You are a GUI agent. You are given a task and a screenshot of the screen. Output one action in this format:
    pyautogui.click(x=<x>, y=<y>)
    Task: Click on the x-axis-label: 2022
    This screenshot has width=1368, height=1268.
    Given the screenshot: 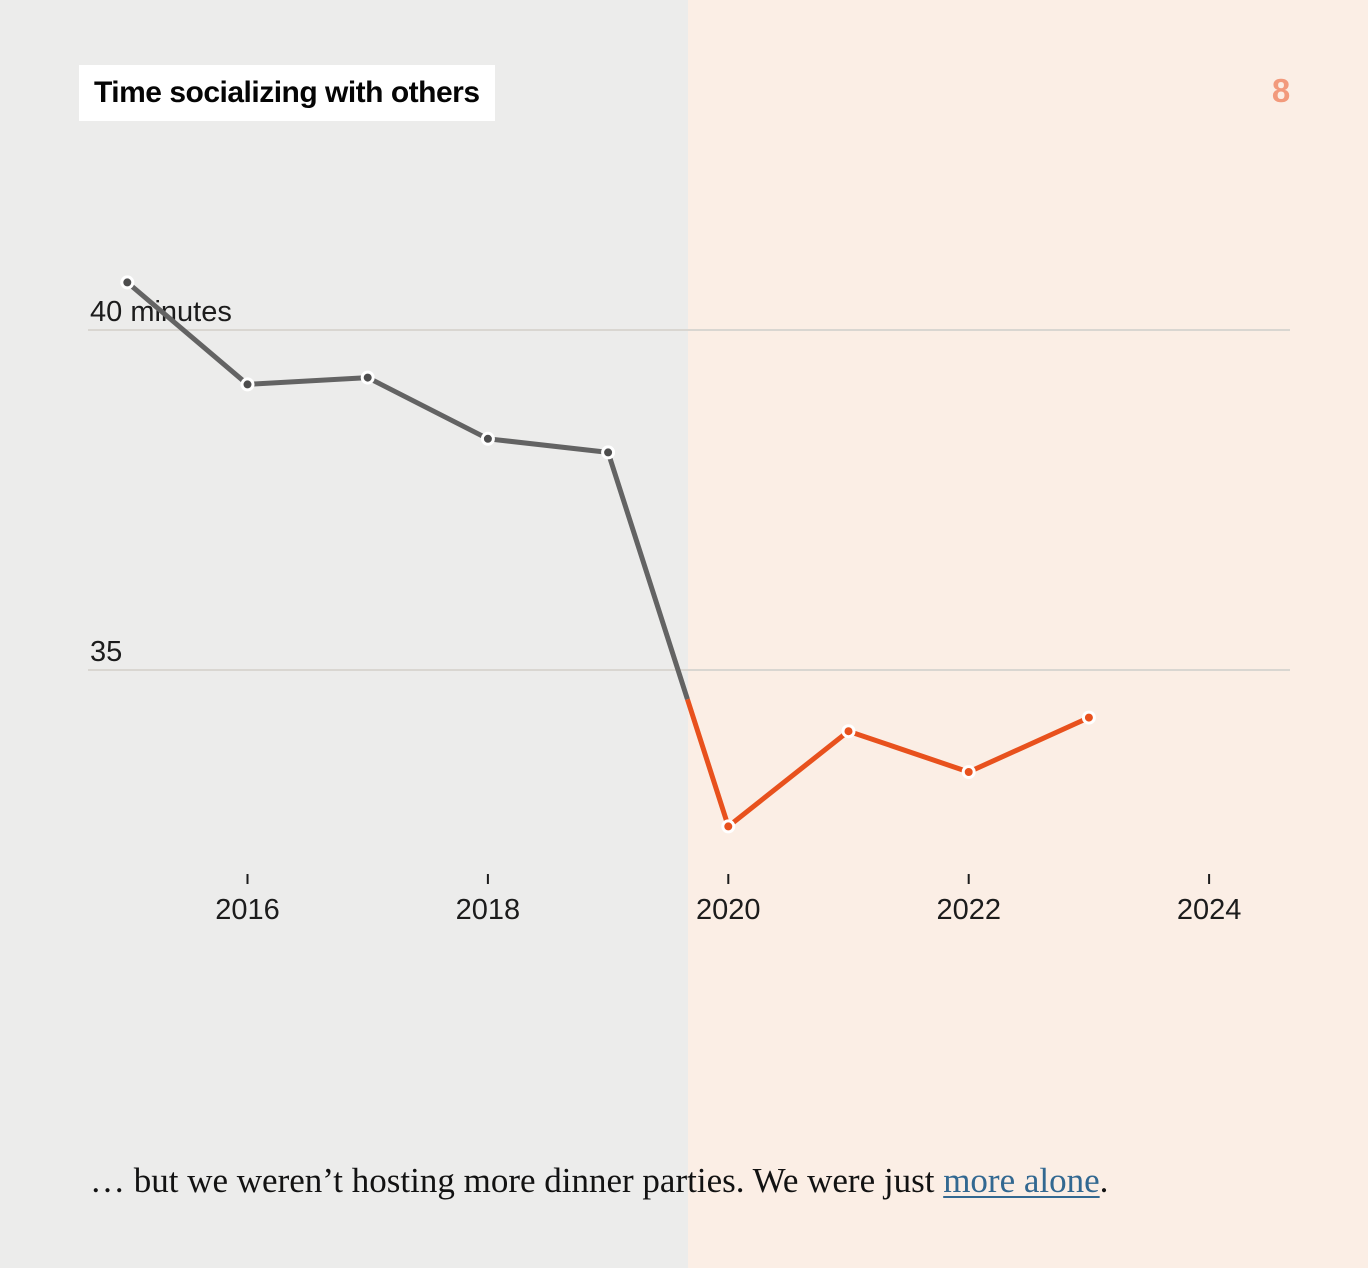 What is the action you would take?
    pyautogui.click(x=968, y=910)
    